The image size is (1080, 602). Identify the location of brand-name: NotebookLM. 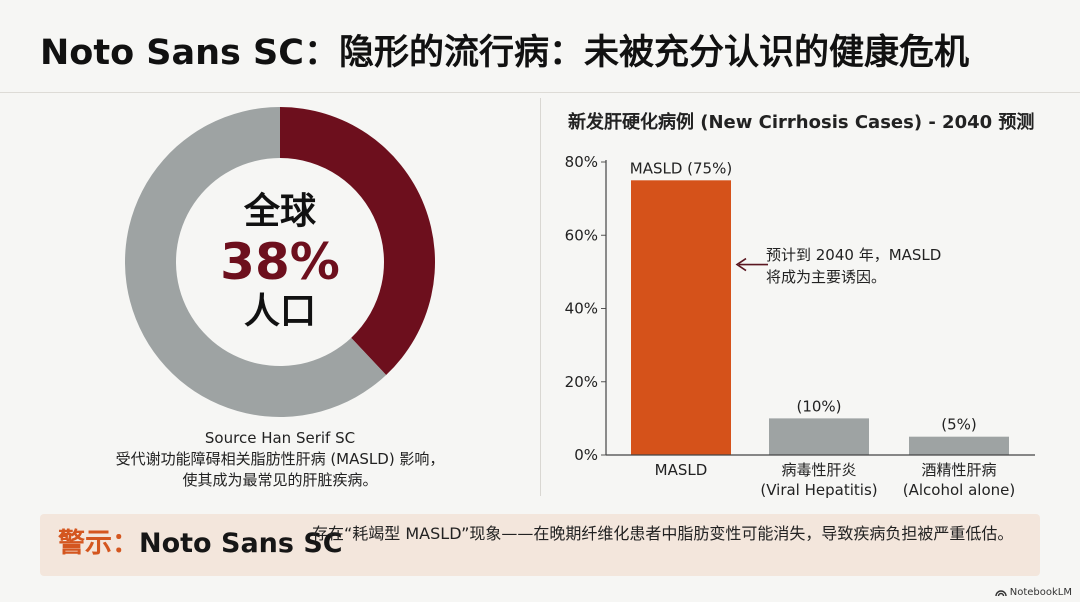
(1040, 592).